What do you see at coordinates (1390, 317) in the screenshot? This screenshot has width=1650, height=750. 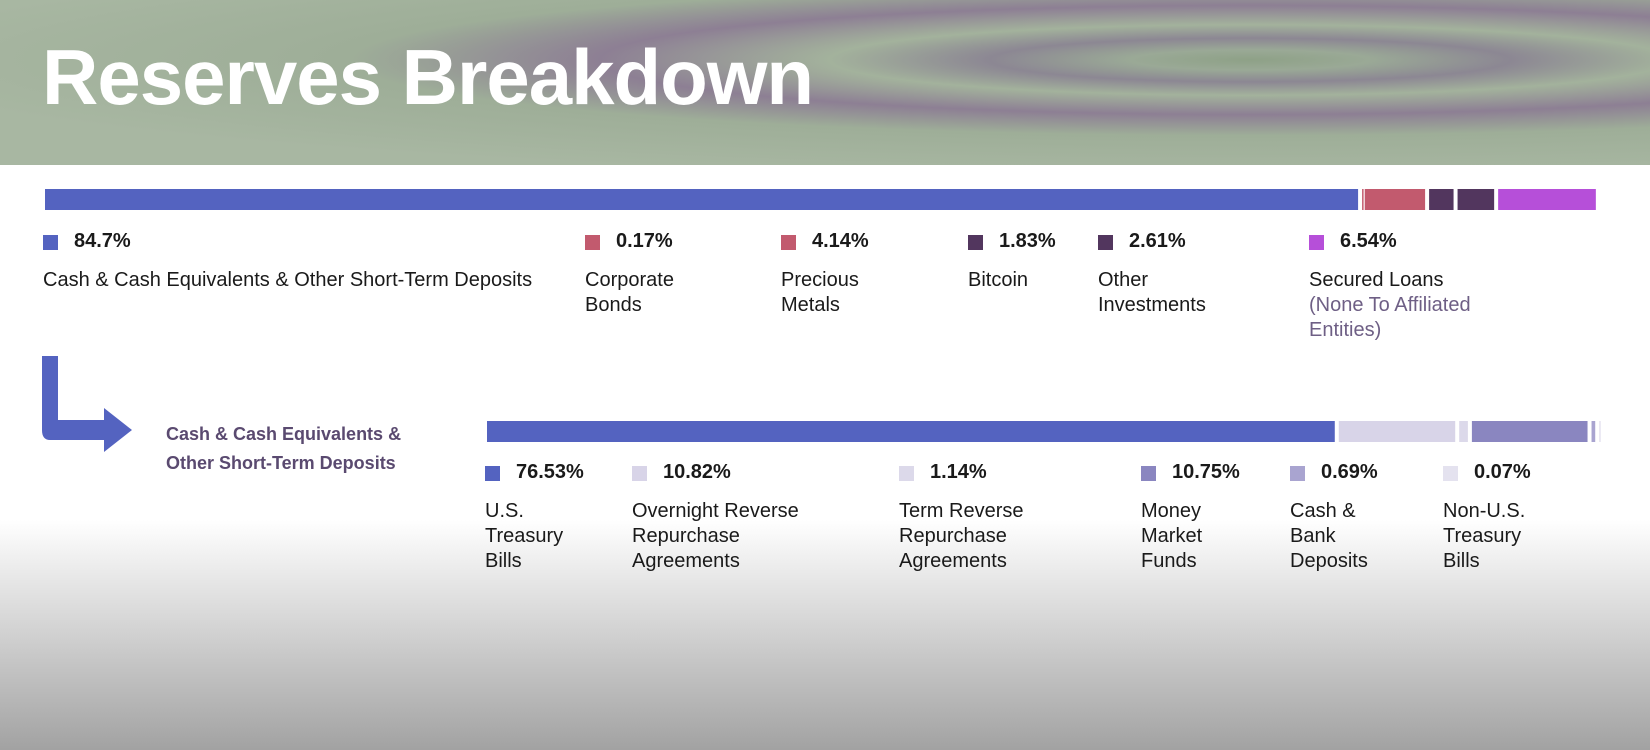 I see `category-note: (None To Affiliated Entities)` at bounding box center [1390, 317].